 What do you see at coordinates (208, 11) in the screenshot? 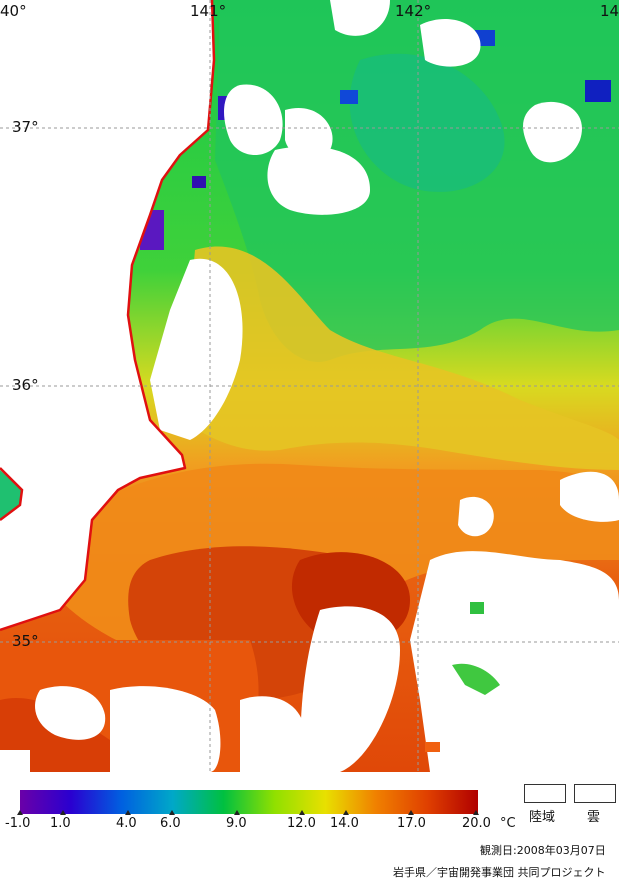
I see `lon-label-141: 141°` at bounding box center [208, 11].